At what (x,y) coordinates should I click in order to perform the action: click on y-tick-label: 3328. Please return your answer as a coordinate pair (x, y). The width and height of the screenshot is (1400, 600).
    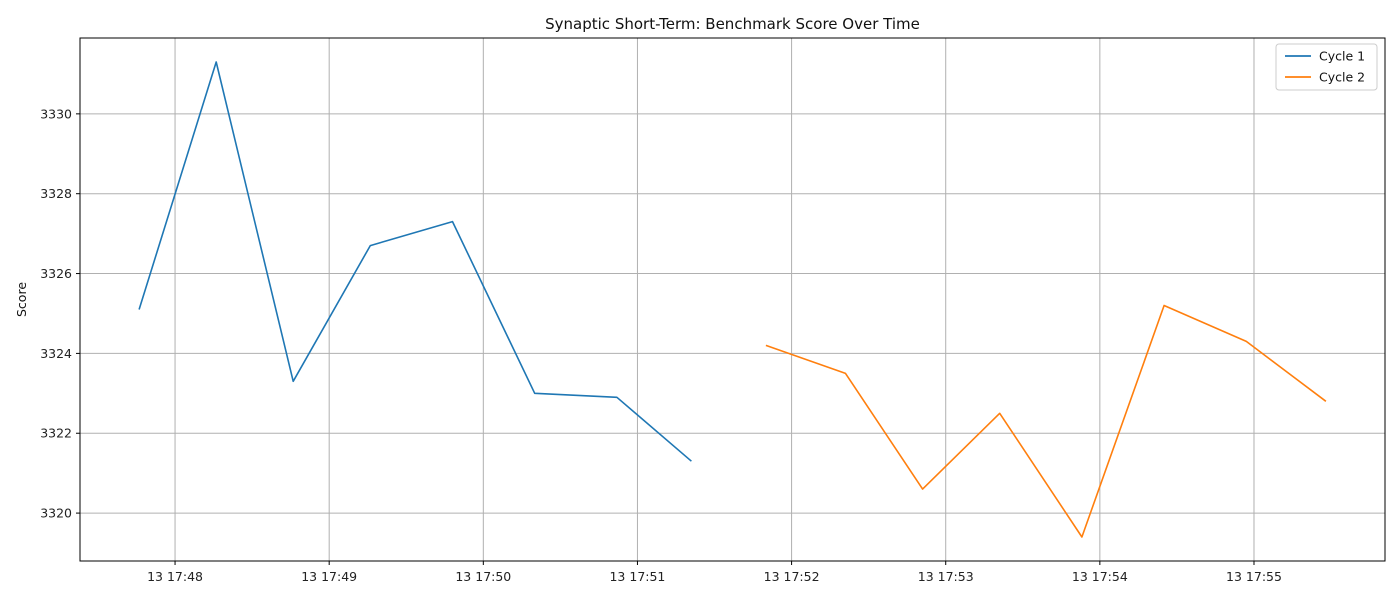
    Looking at the image, I should click on (56, 193).